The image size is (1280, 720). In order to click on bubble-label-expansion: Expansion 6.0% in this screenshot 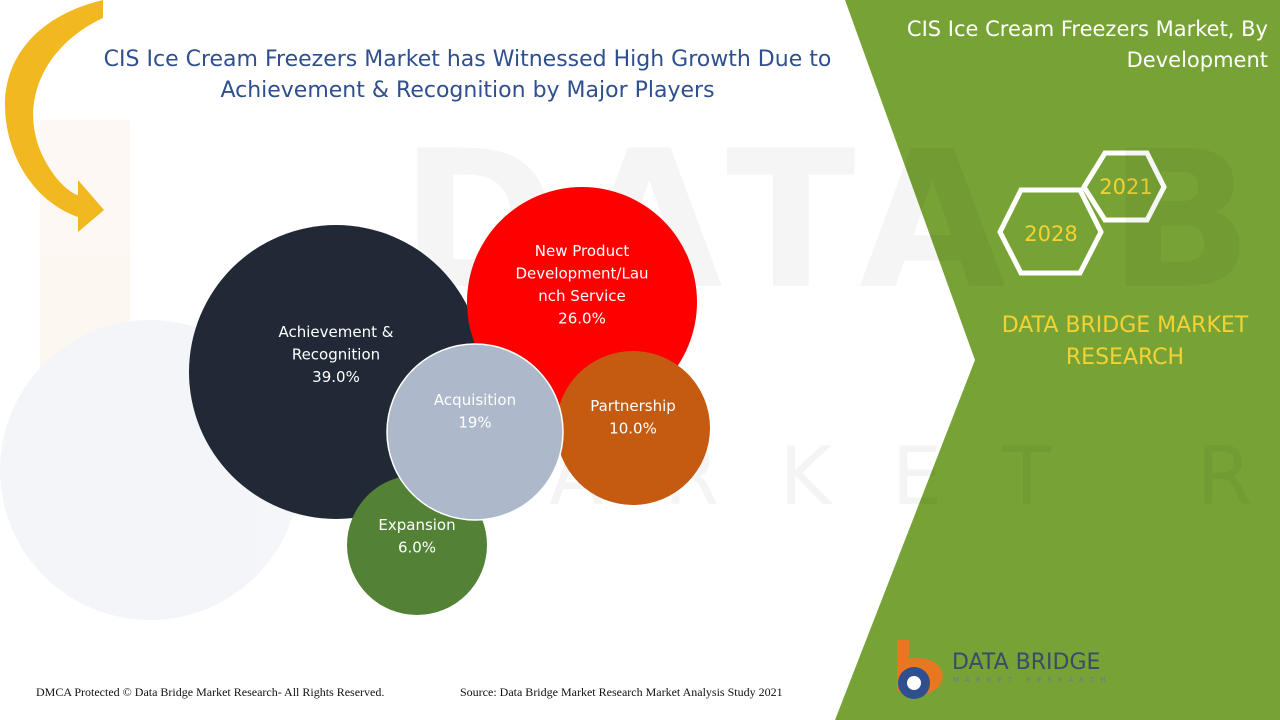, I will do `click(416, 536)`.